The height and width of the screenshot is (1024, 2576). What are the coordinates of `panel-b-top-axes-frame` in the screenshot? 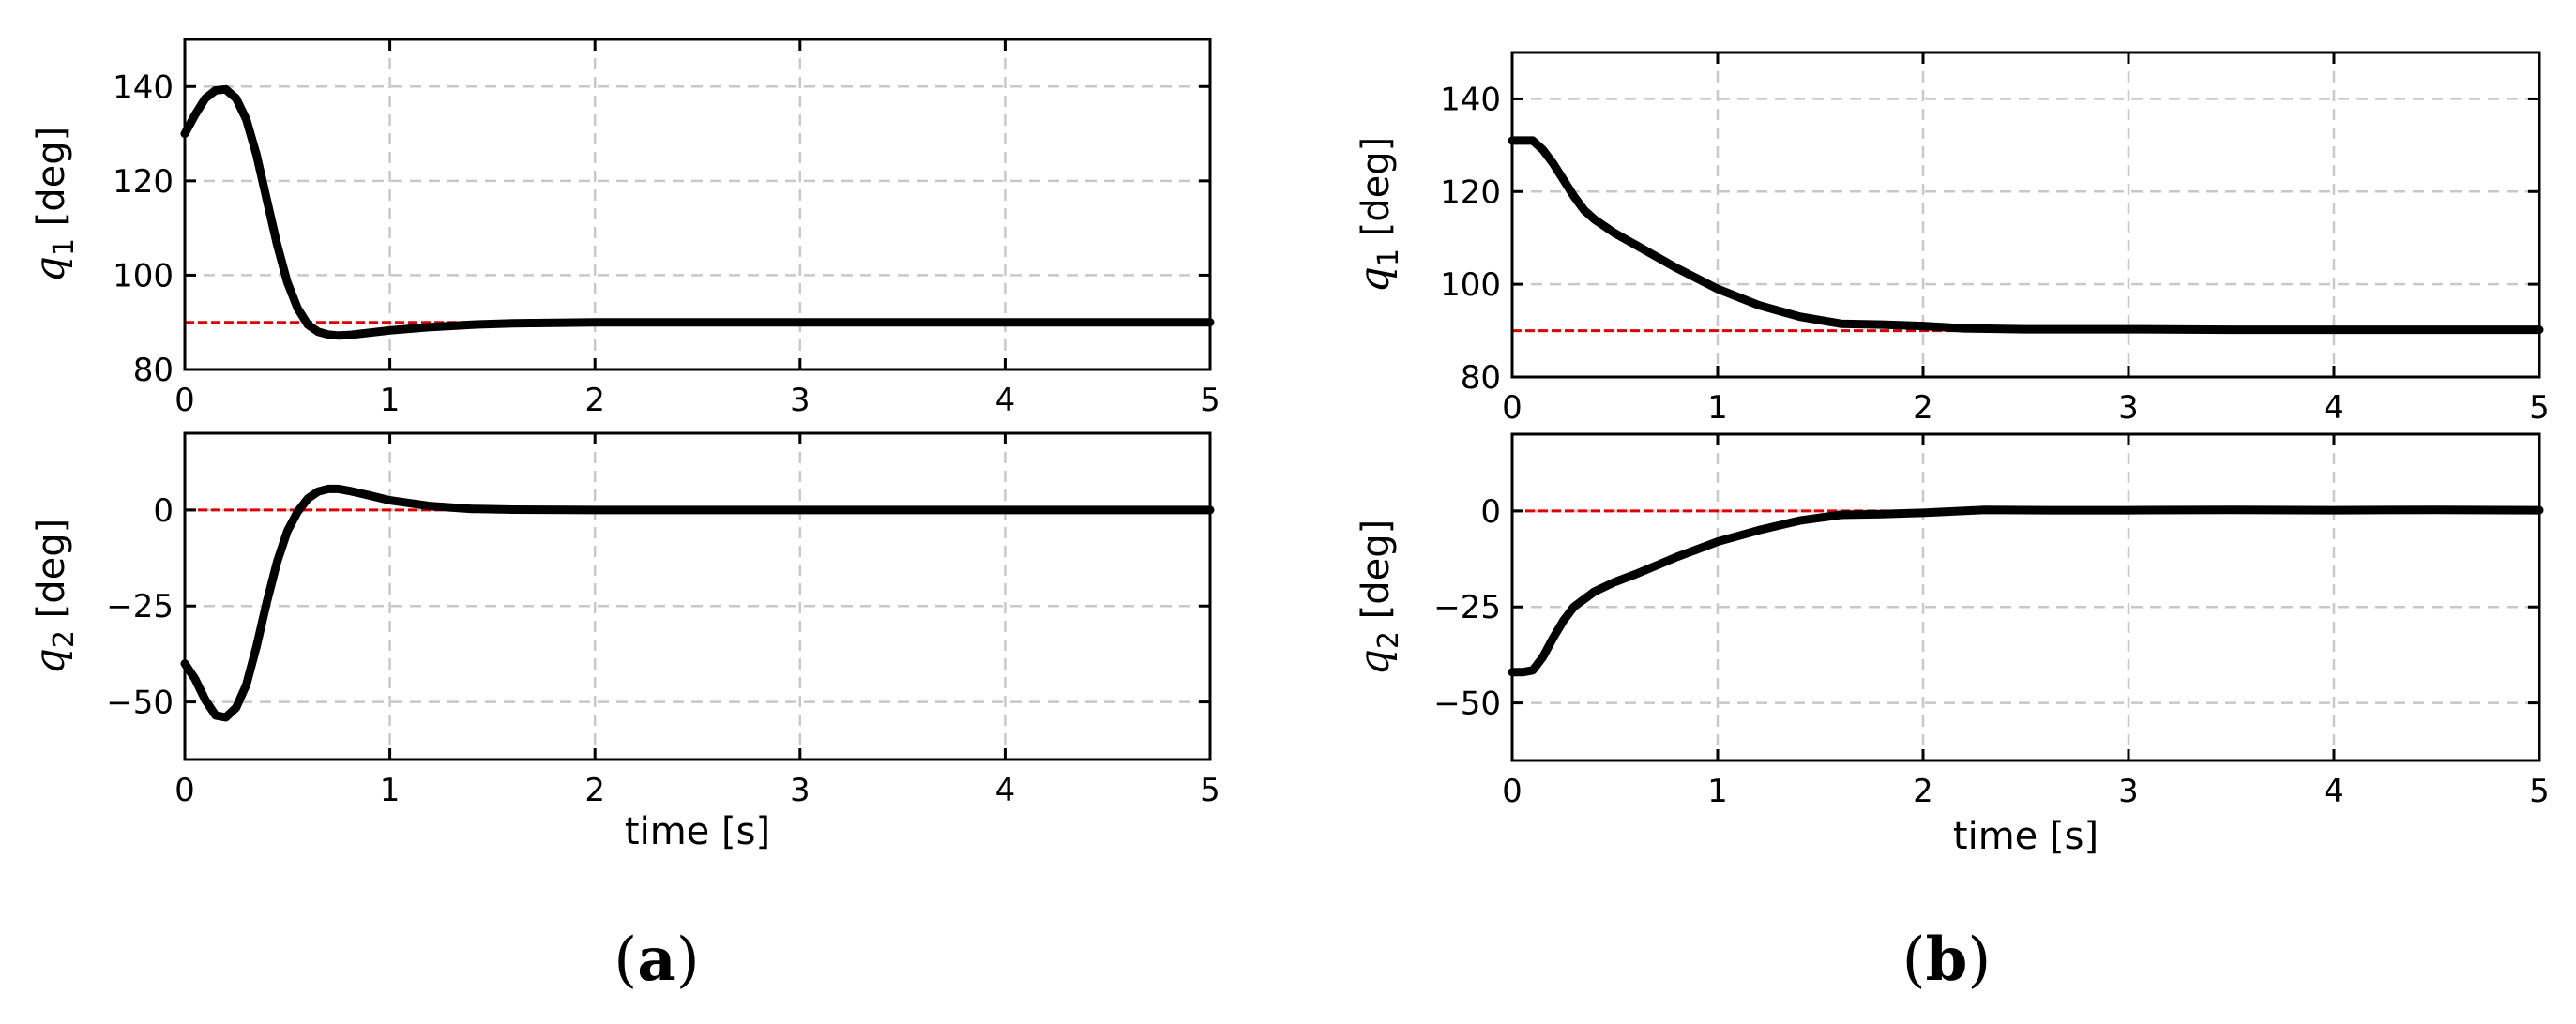 It's located at (2025, 215).